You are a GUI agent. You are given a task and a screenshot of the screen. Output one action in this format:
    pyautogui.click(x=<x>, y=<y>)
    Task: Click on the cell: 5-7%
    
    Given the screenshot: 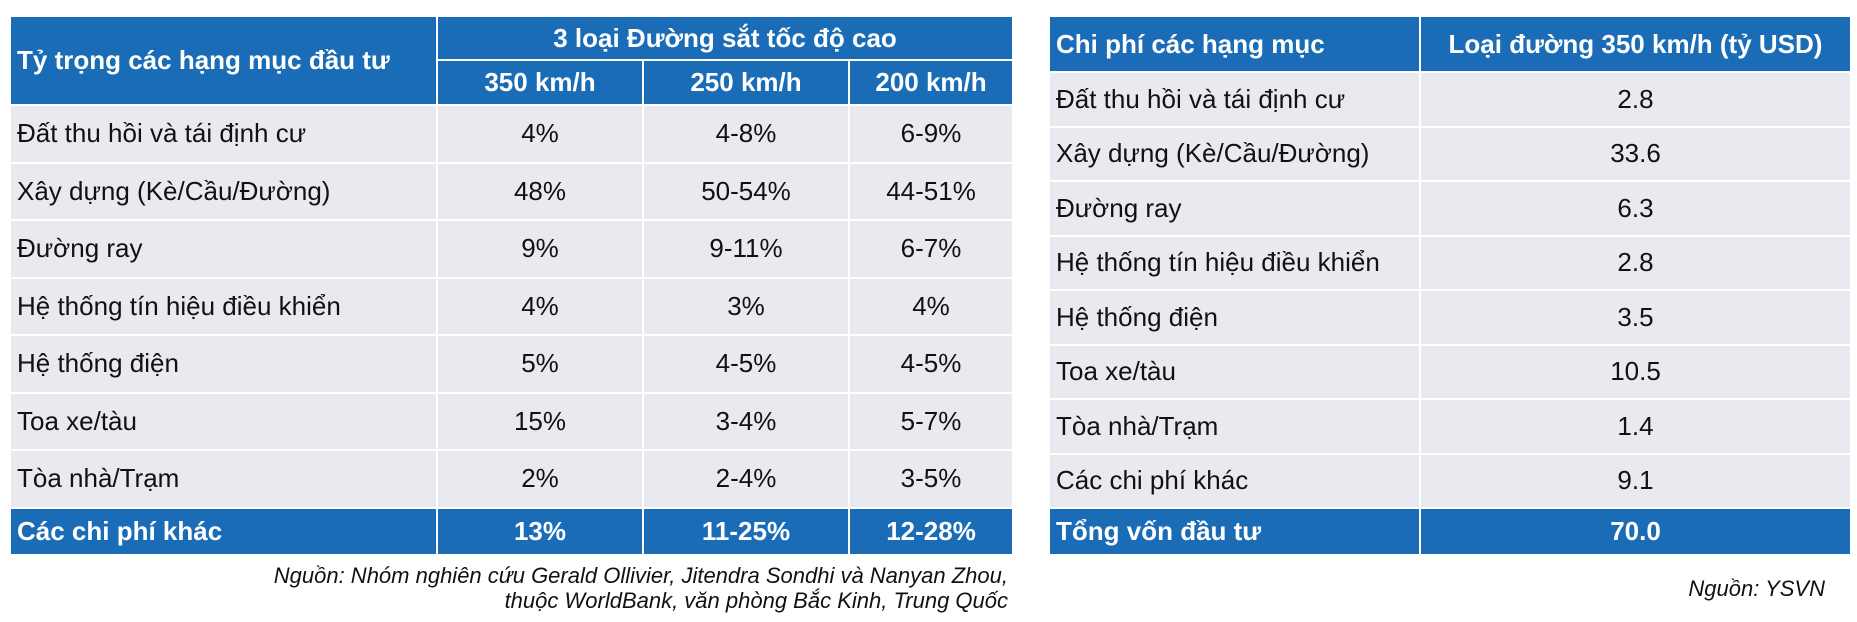 What is the action you would take?
    pyautogui.click(x=931, y=421)
    